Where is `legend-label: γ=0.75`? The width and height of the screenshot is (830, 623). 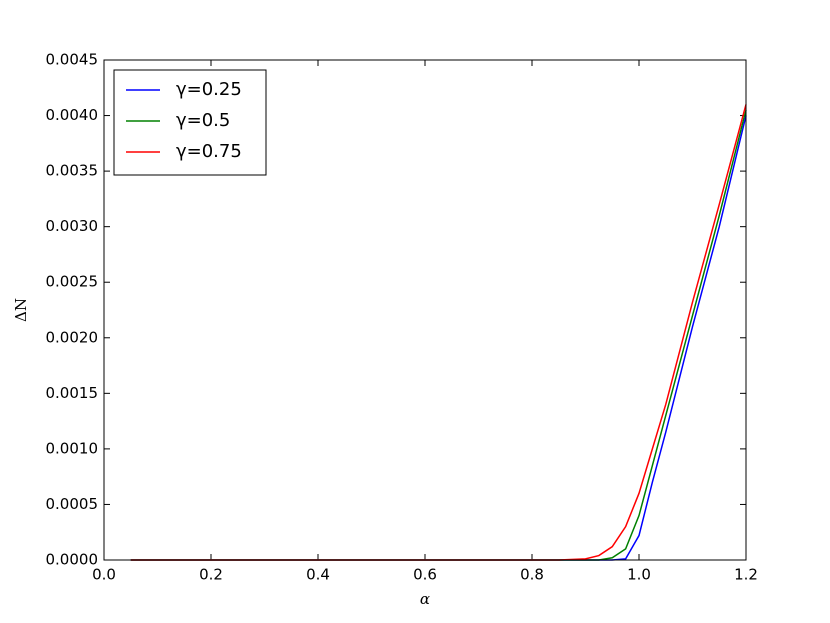
legend-label: γ=0.75 is located at coordinates (209, 151).